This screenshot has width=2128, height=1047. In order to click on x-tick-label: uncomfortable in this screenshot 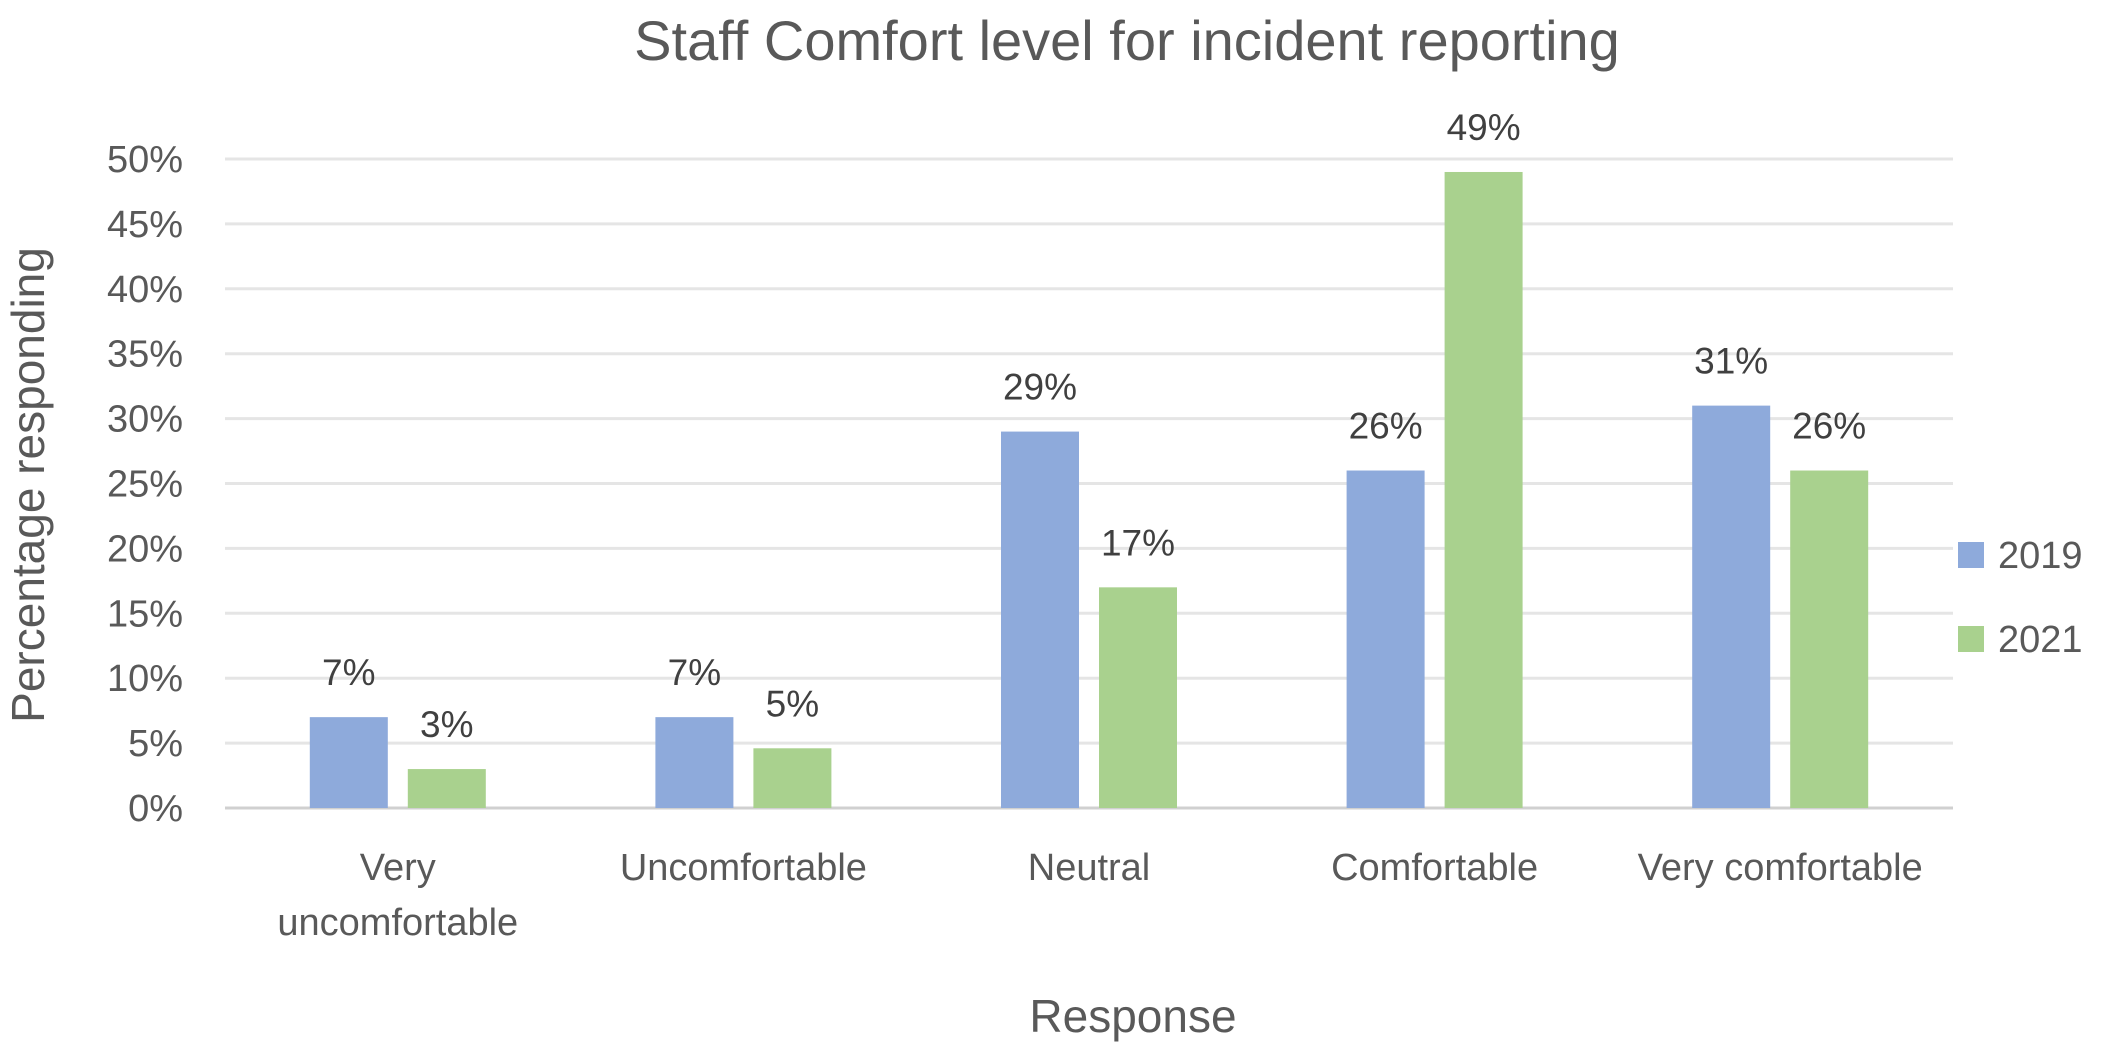, I will do `click(397, 923)`.